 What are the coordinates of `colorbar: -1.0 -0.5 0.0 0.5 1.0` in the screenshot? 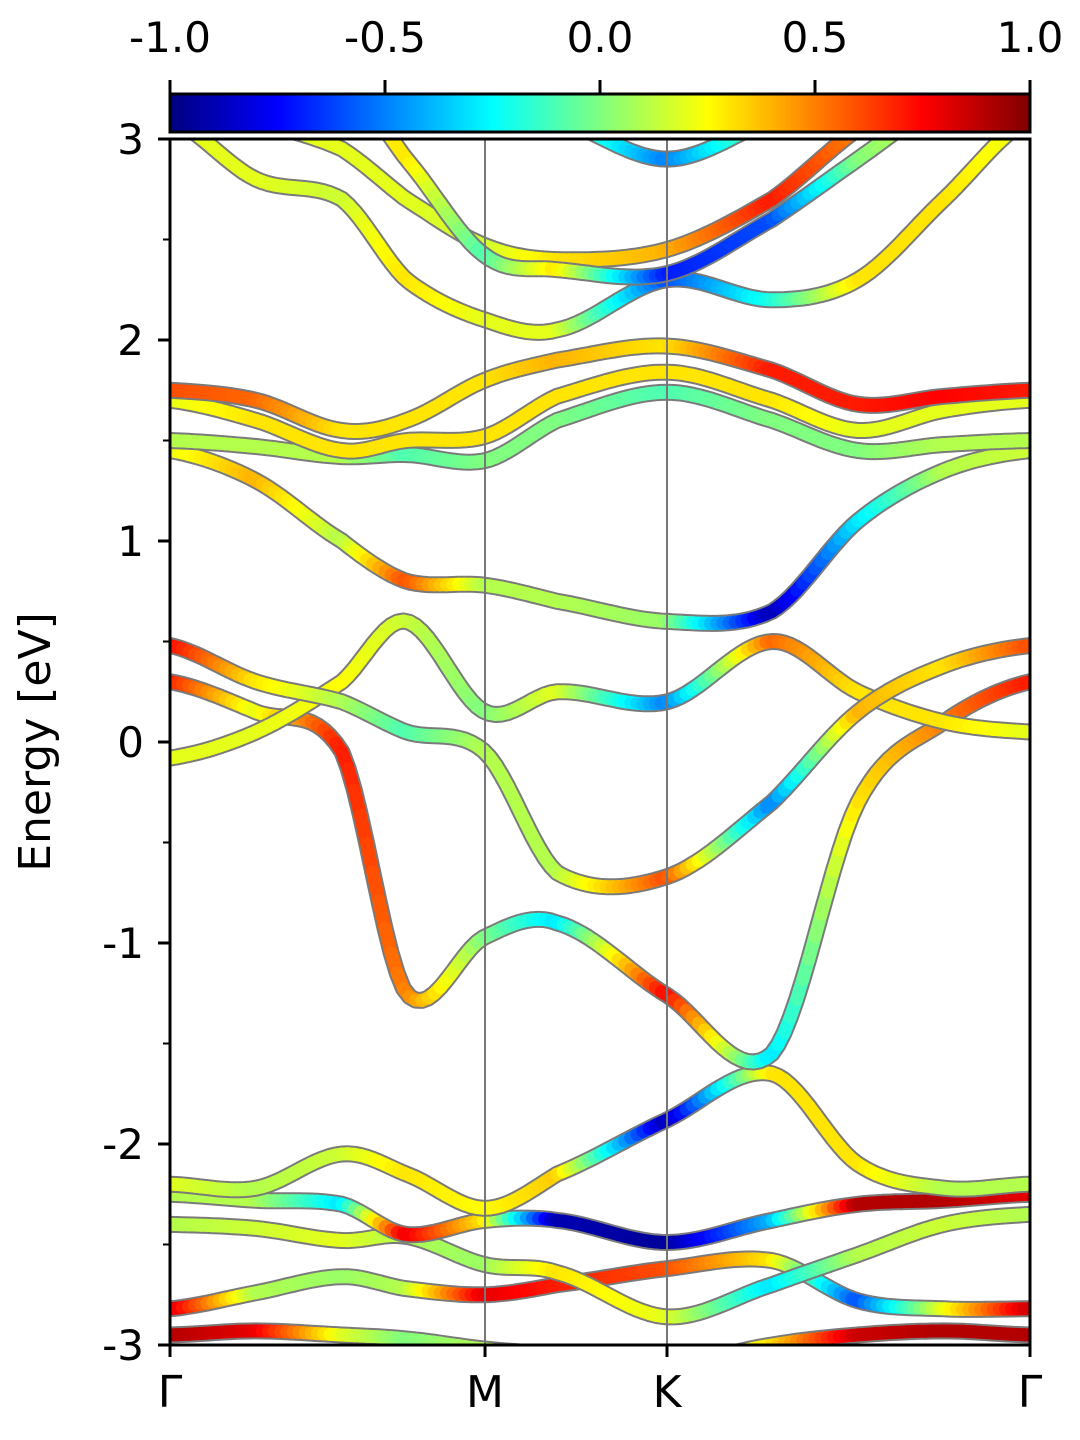 It's located at (596, 73).